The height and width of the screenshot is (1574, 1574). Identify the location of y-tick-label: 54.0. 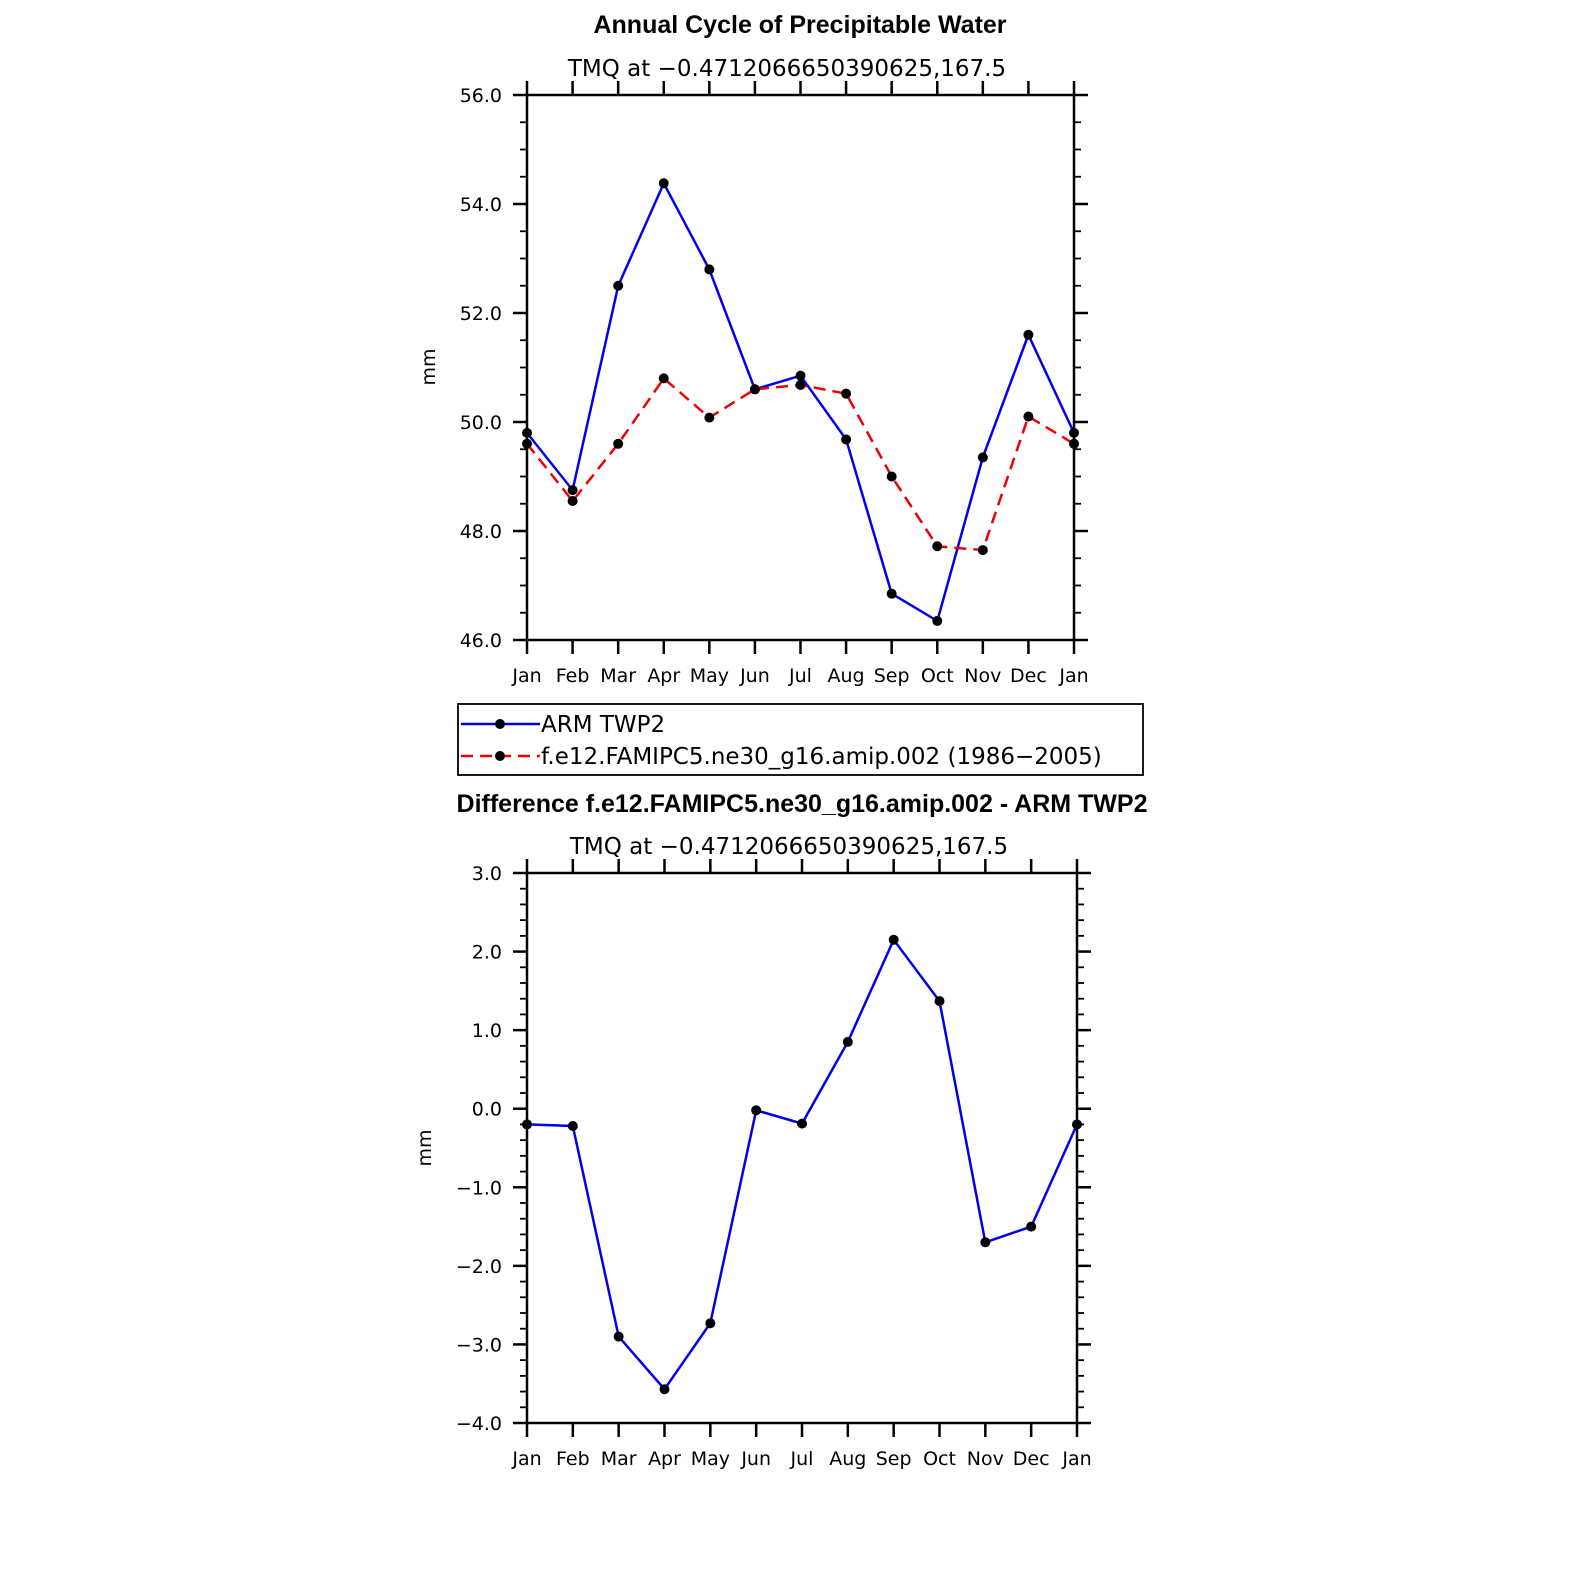
(481, 205).